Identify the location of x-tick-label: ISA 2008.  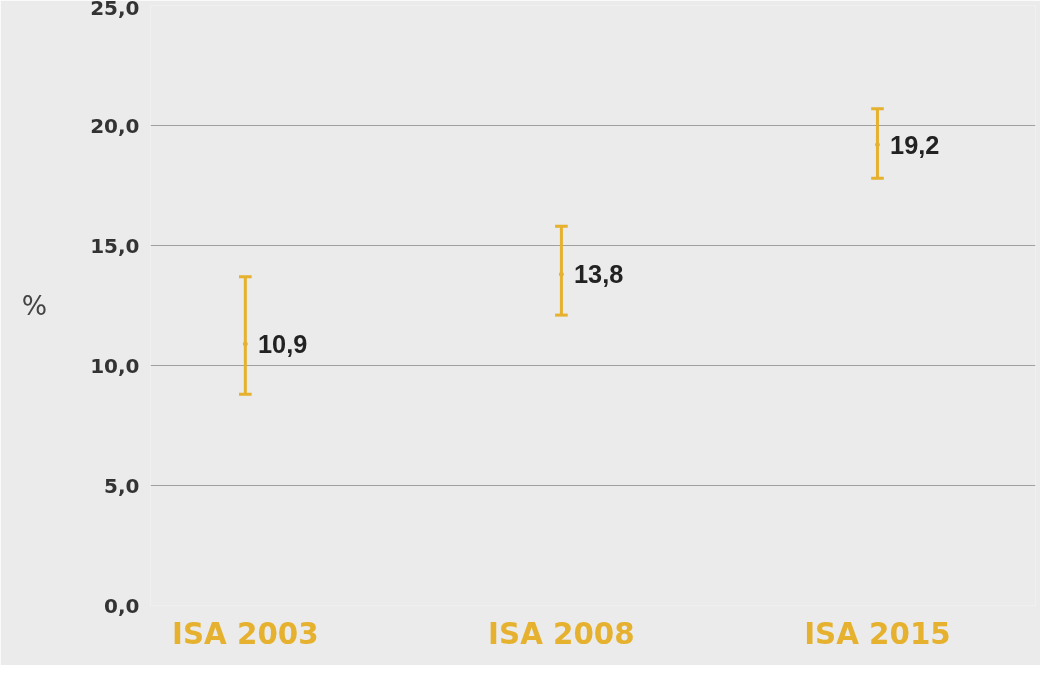
(561, 633).